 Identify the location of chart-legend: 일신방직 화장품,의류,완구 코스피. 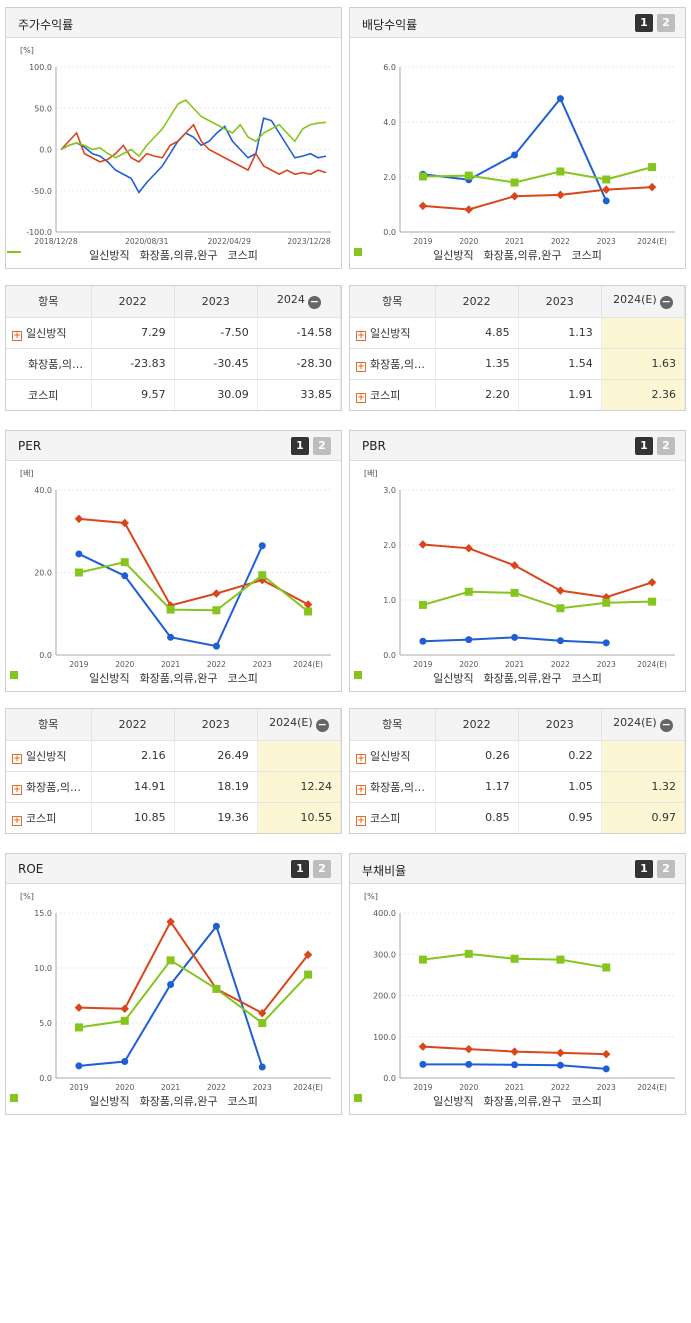
(173, 678).